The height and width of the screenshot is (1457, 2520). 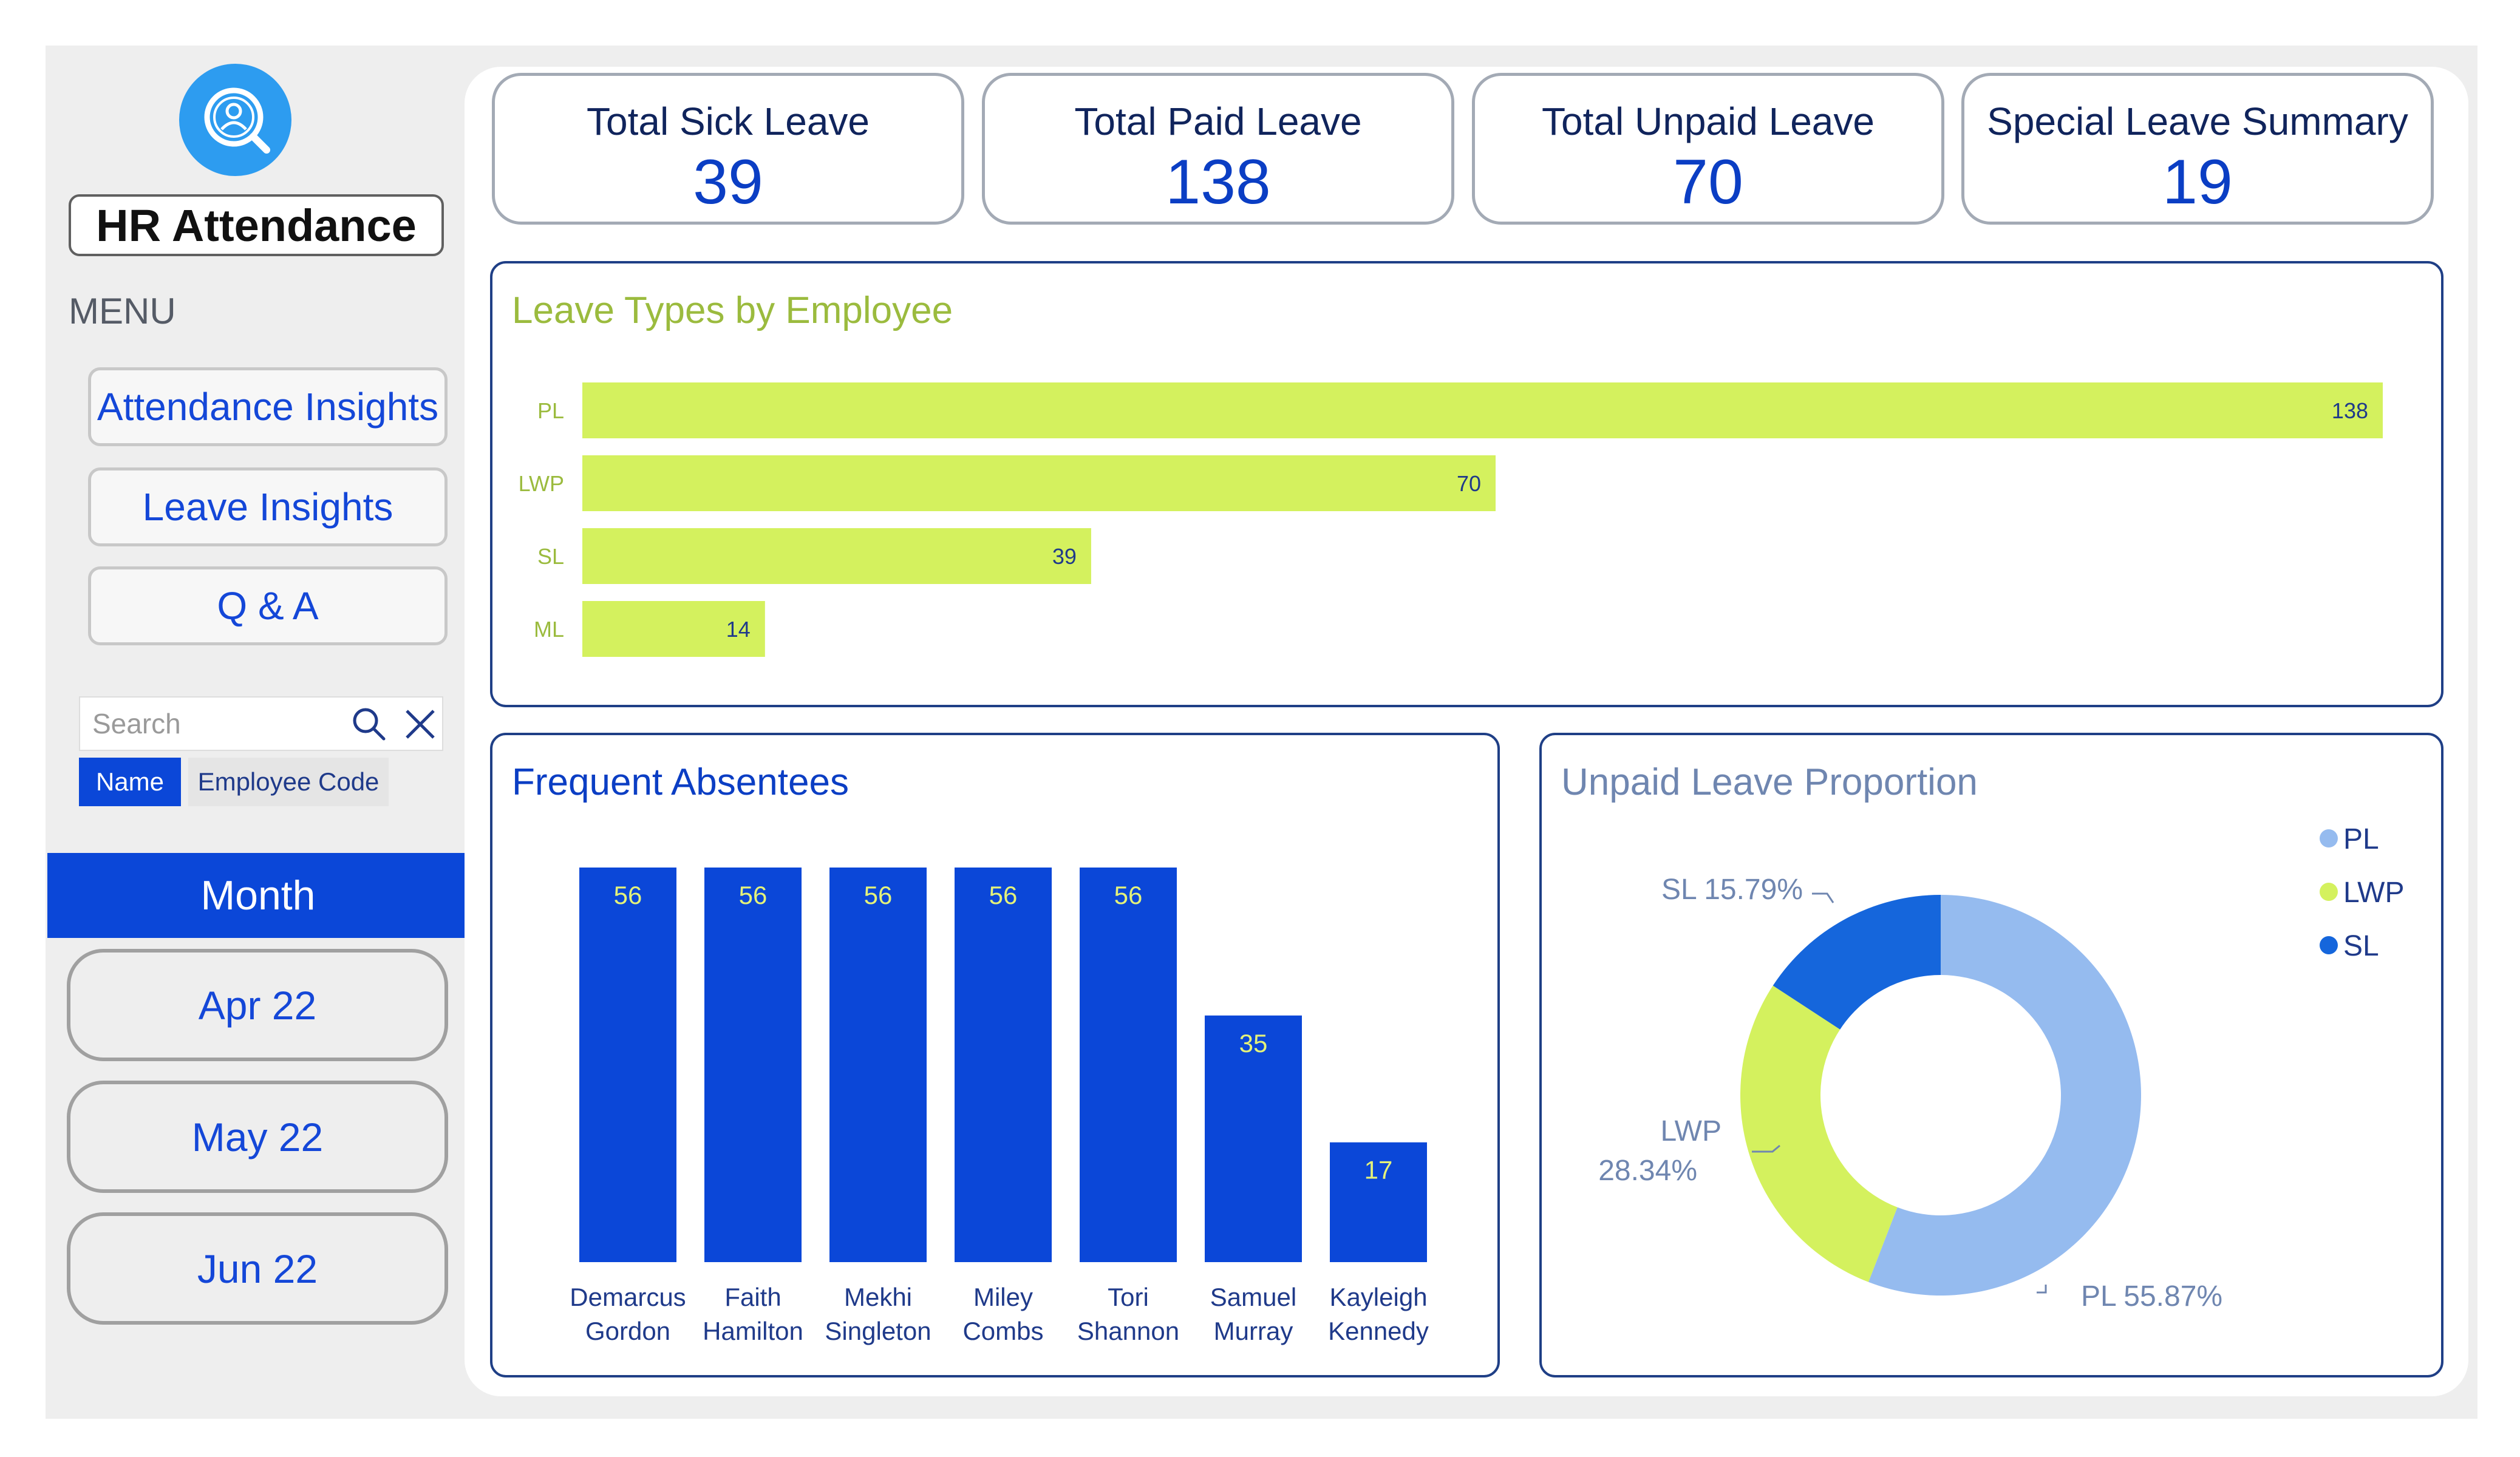 What do you see at coordinates (550, 410) in the screenshot?
I see `category-label: PL` at bounding box center [550, 410].